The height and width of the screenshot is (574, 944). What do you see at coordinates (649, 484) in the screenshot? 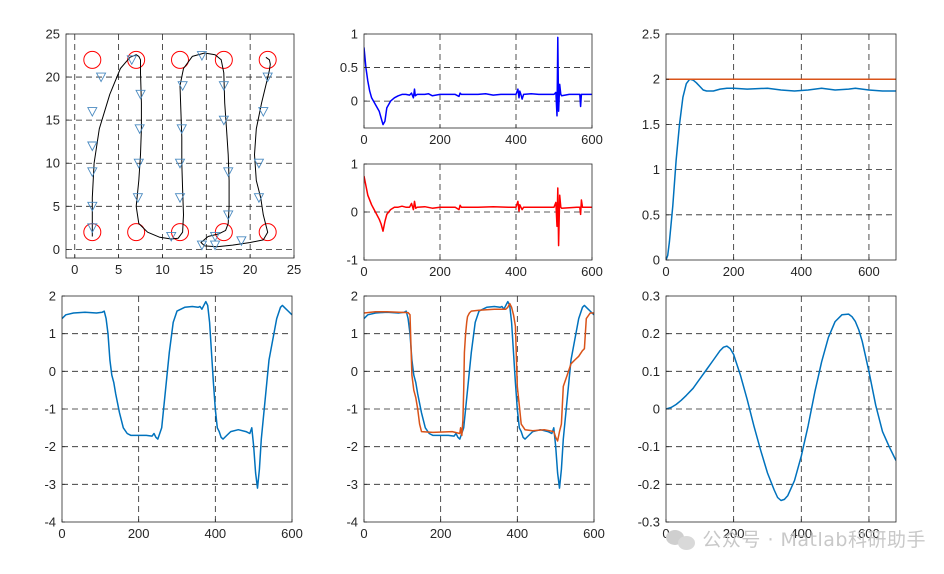
I see `y-tick-label: -0.2` at bounding box center [649, 484].